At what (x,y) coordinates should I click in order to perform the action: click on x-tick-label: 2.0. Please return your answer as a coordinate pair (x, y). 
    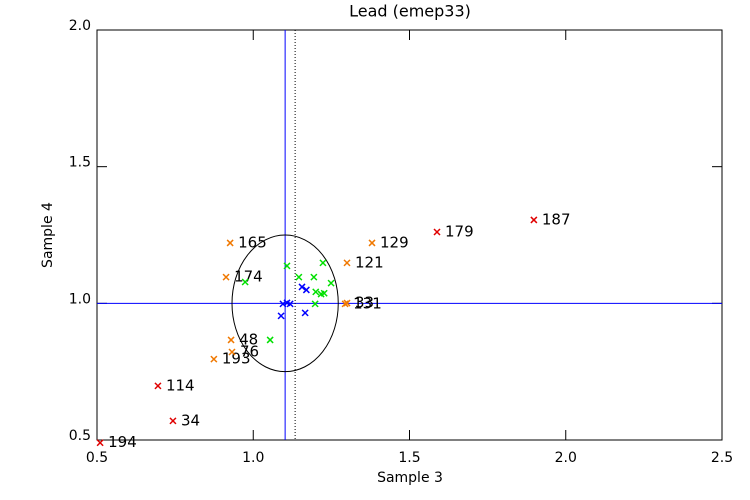
    Looking at the image, I should click on (566, 458).